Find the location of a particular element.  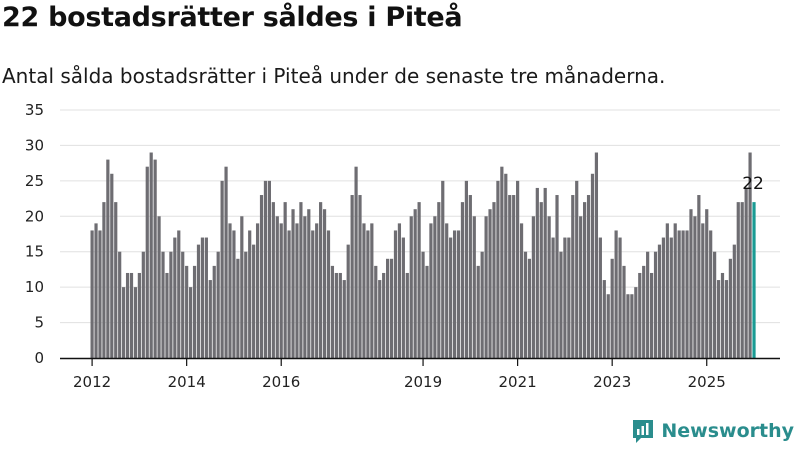

x-tick-label: 2014 is located at coordinates (187, 382).